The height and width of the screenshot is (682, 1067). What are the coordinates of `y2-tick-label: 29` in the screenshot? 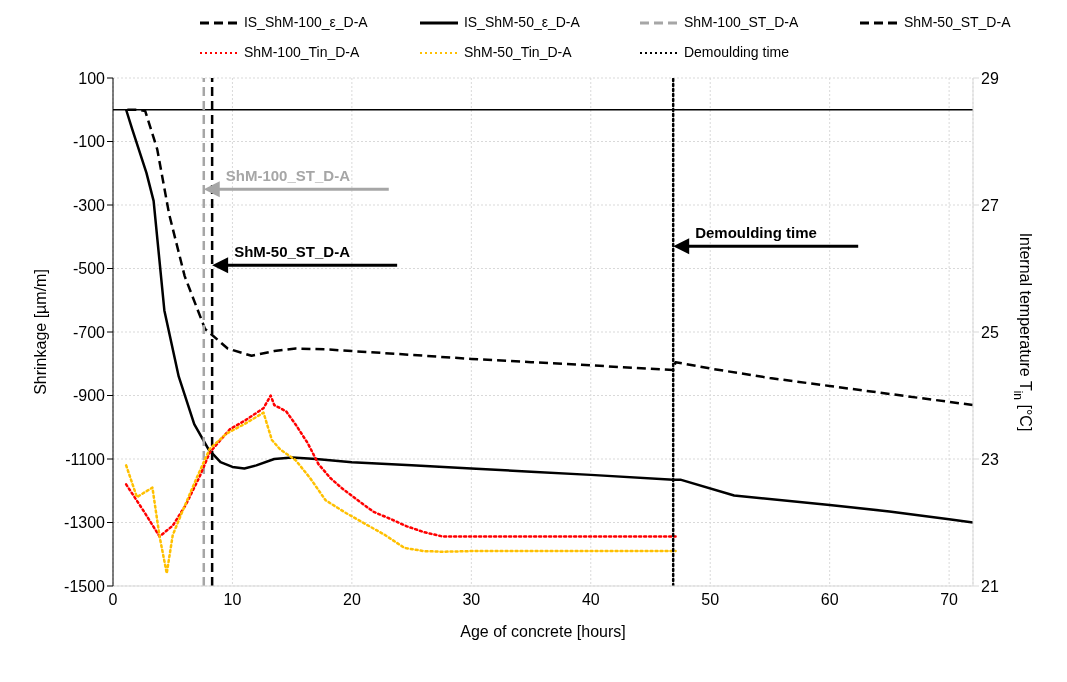 It's located at (990, 78).